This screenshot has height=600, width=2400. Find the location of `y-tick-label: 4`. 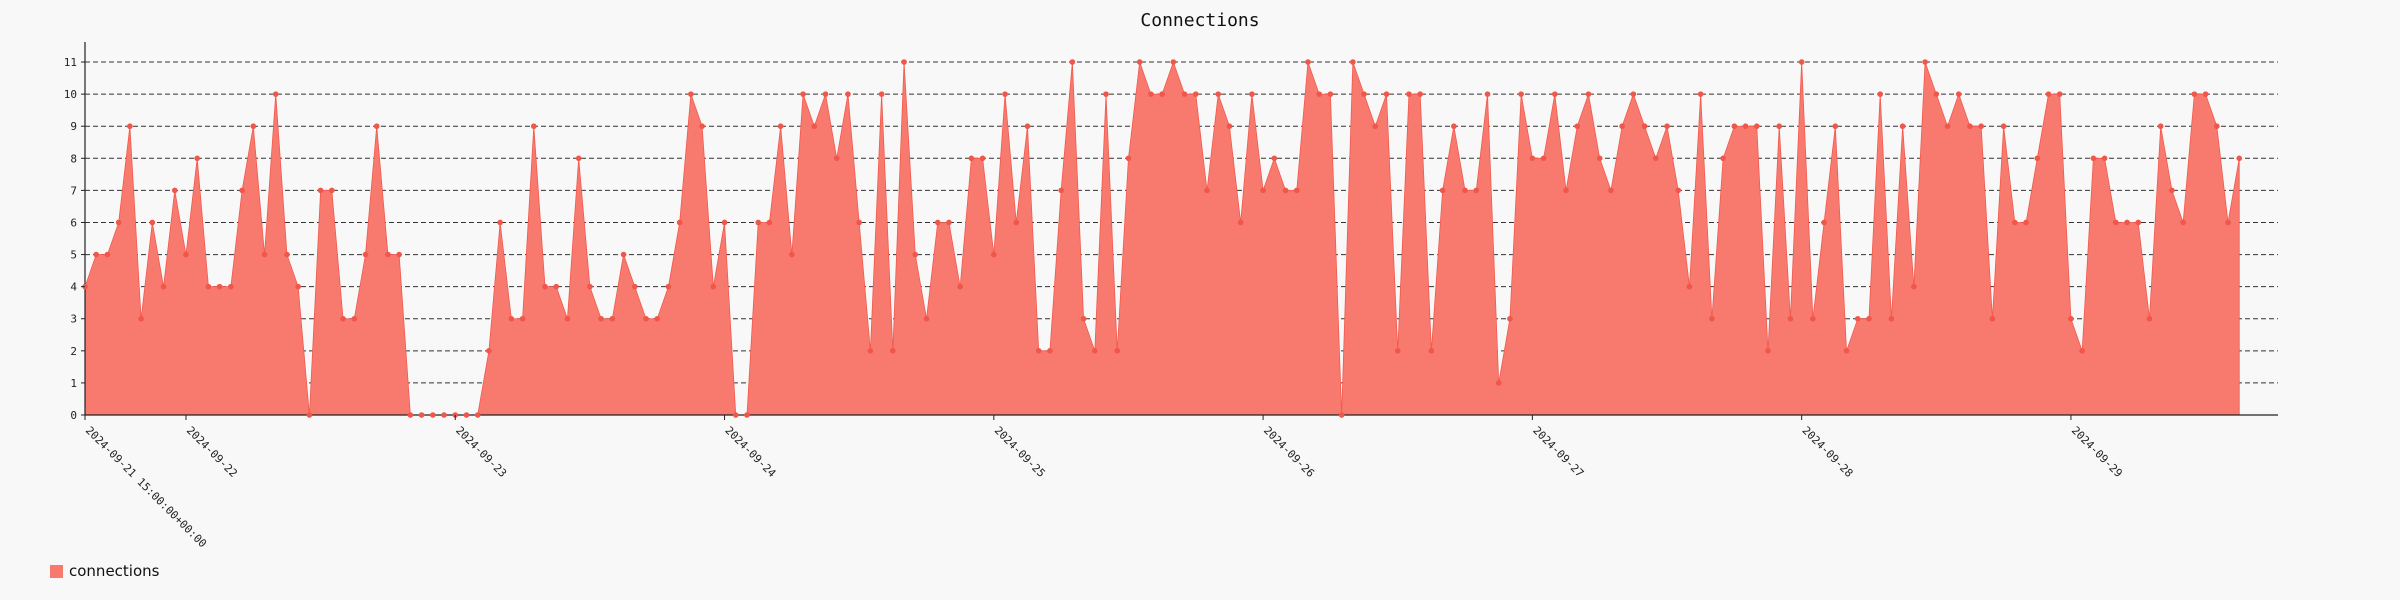

y-tick-label: 4 is located at coordinates (73, 287).